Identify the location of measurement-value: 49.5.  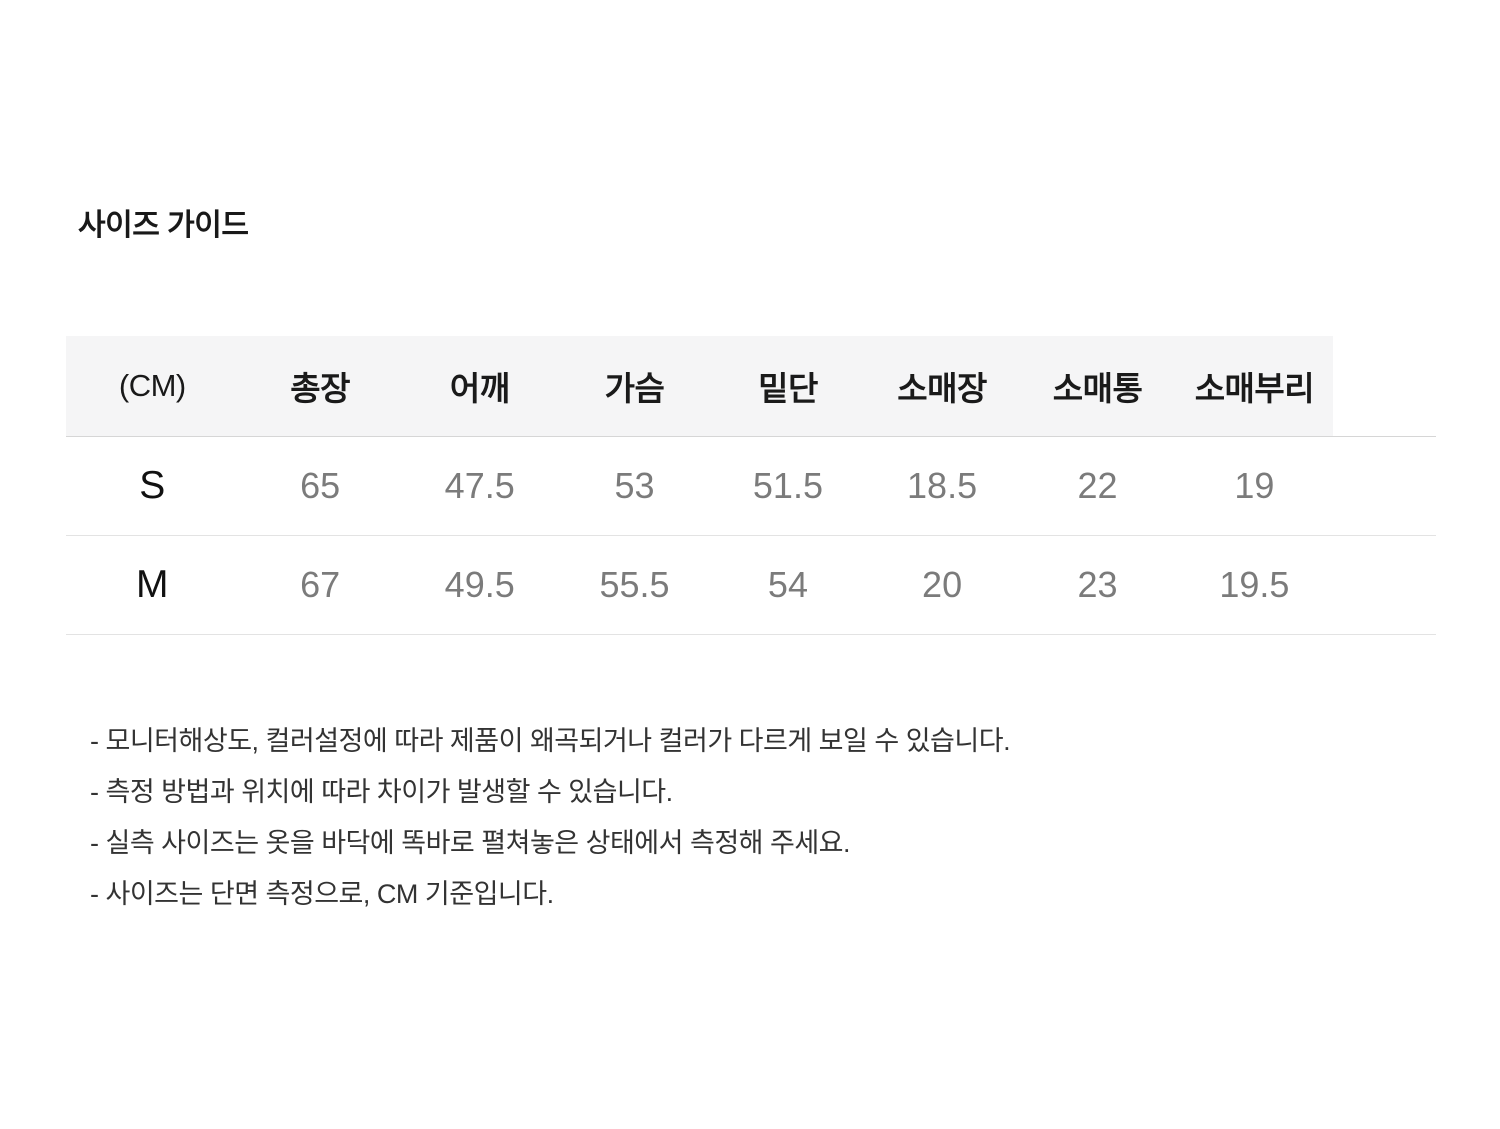
(479, 585).